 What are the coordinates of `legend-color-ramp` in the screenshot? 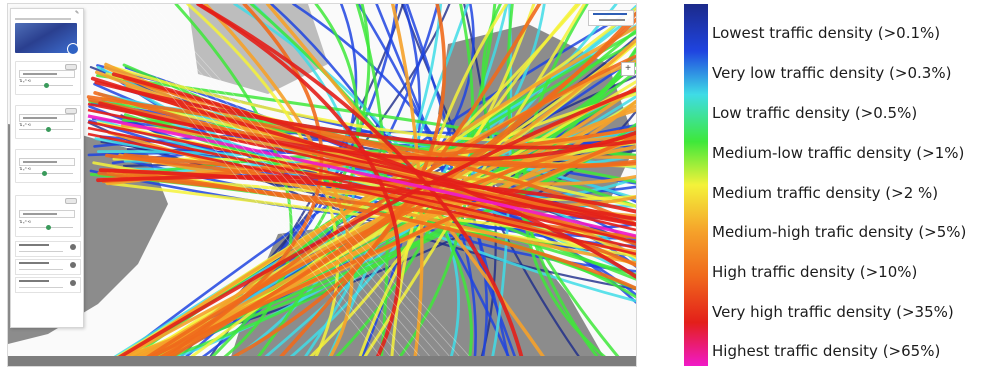 It's located at (696, 185).